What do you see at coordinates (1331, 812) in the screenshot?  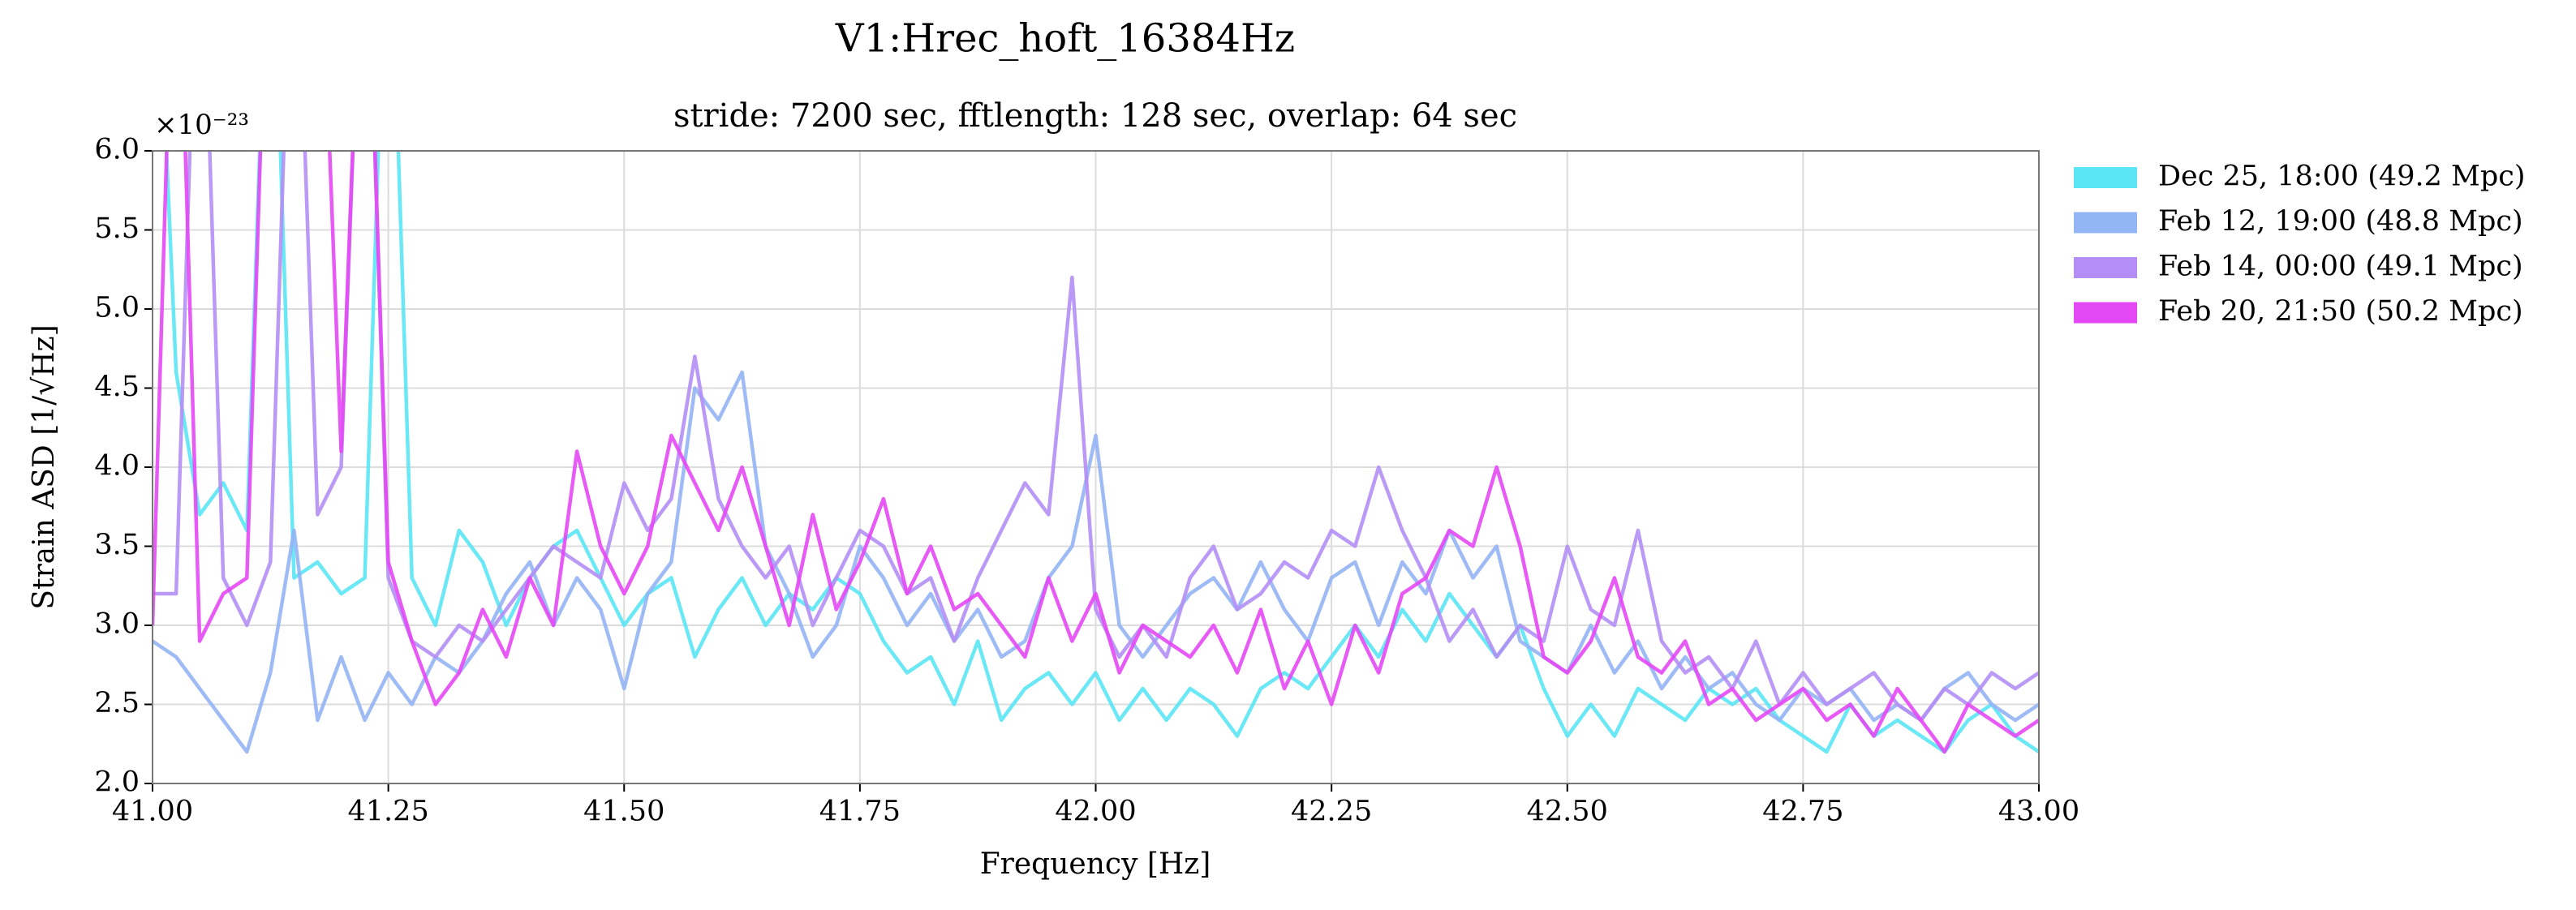 I see `x-tick-label: 42.25` at bounding box center [1331, 812].